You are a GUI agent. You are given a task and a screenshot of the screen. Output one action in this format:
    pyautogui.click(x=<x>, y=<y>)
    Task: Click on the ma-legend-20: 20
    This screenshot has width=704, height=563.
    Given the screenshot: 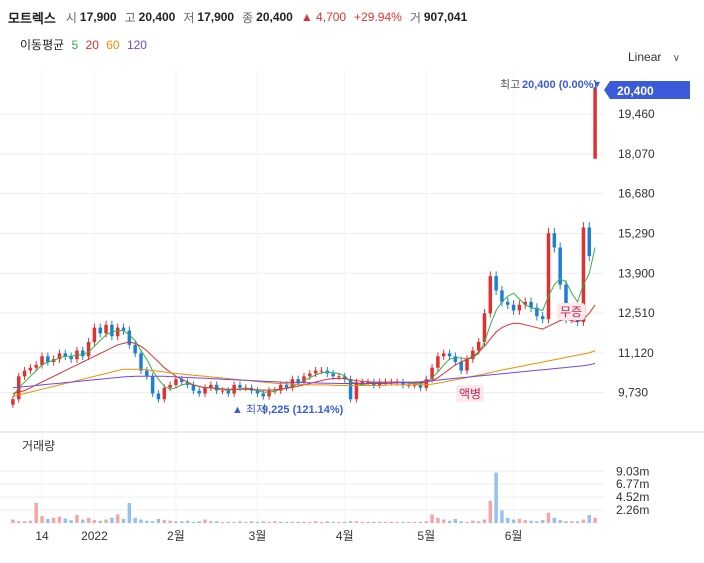 What is the action you would take?
    pyautogui.click(x=92, y=45)
    